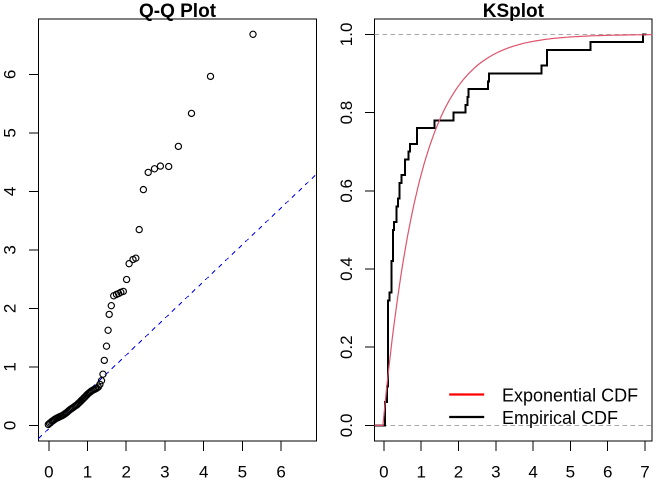  I want to click on svg-text: Q-Q Plot, so click(178, 11).